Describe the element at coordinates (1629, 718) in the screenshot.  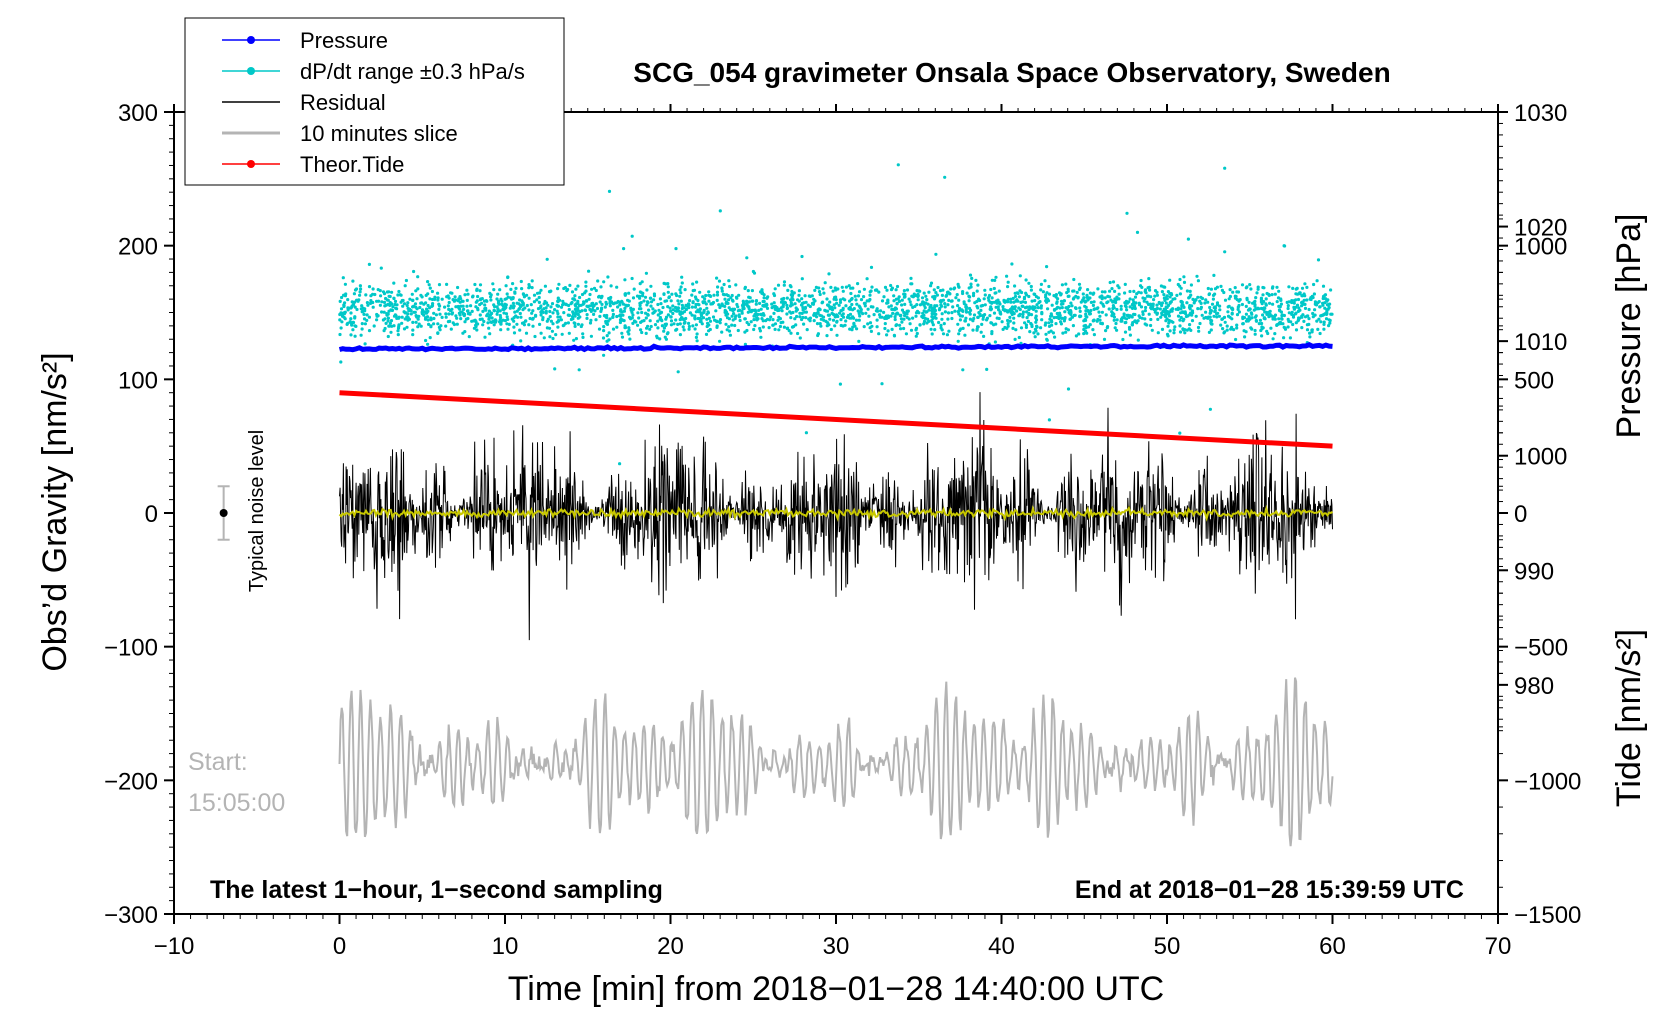
I see `y-axis-title-tide: Tide [nm/s²]` at that location.